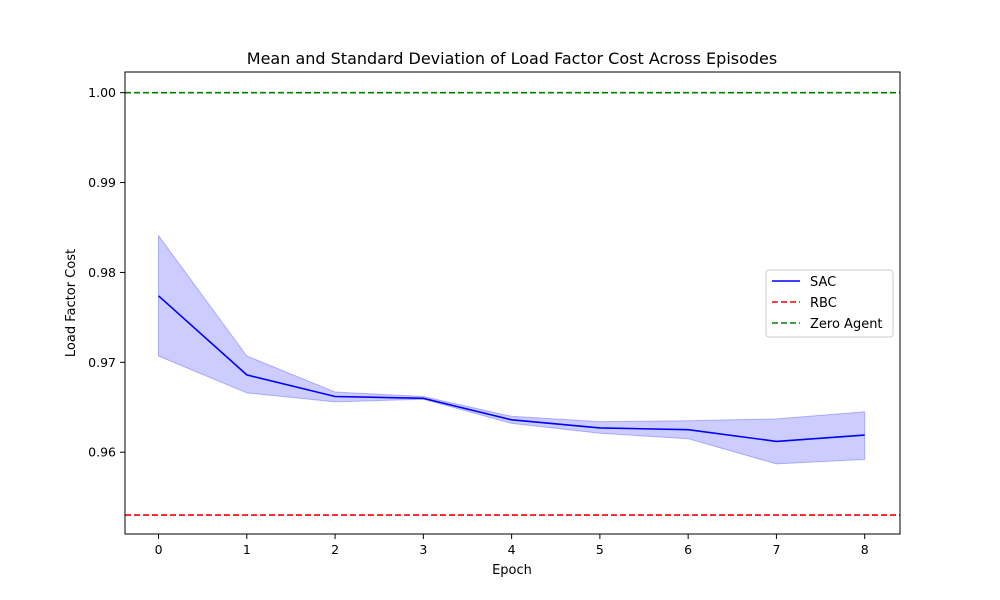  I want to click on x-tick-label: 4, so click(512, 549).